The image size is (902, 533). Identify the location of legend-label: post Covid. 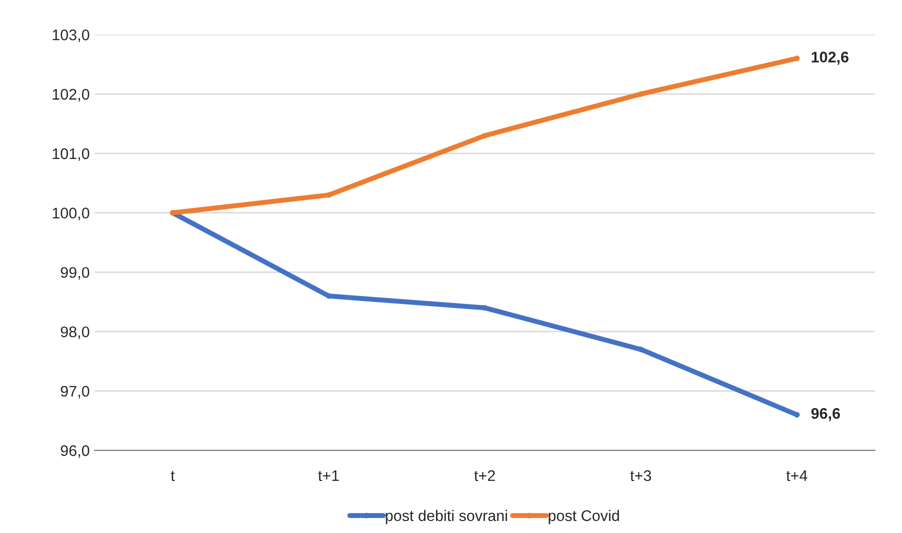
(583, 517).